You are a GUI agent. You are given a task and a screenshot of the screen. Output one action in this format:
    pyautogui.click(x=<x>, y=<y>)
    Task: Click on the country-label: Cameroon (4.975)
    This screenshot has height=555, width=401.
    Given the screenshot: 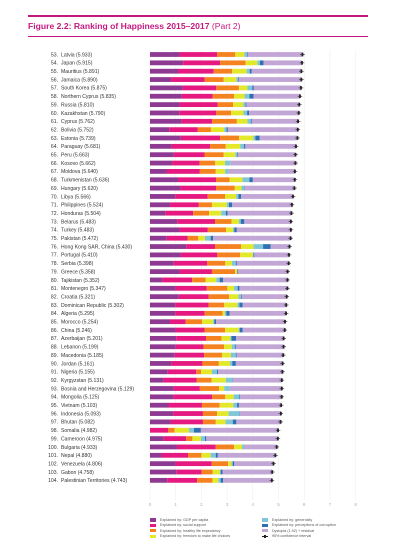 What is the action you would take?
    pyautogui.click(x=82, y=439)
    